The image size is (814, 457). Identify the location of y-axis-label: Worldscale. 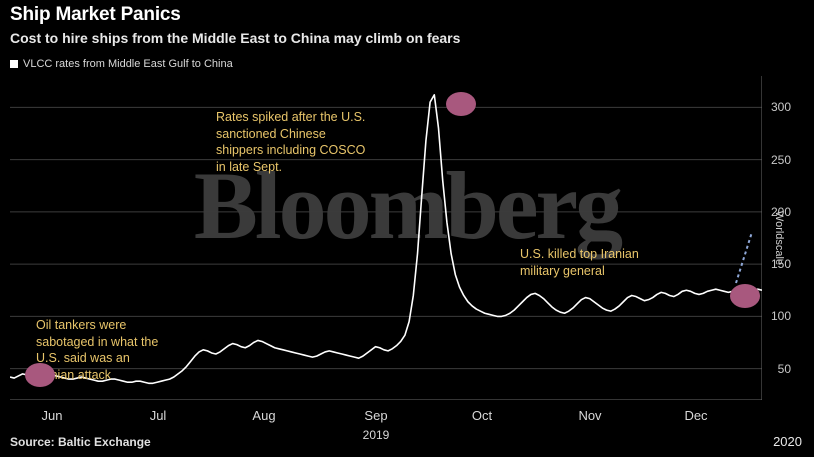
(778, 238).